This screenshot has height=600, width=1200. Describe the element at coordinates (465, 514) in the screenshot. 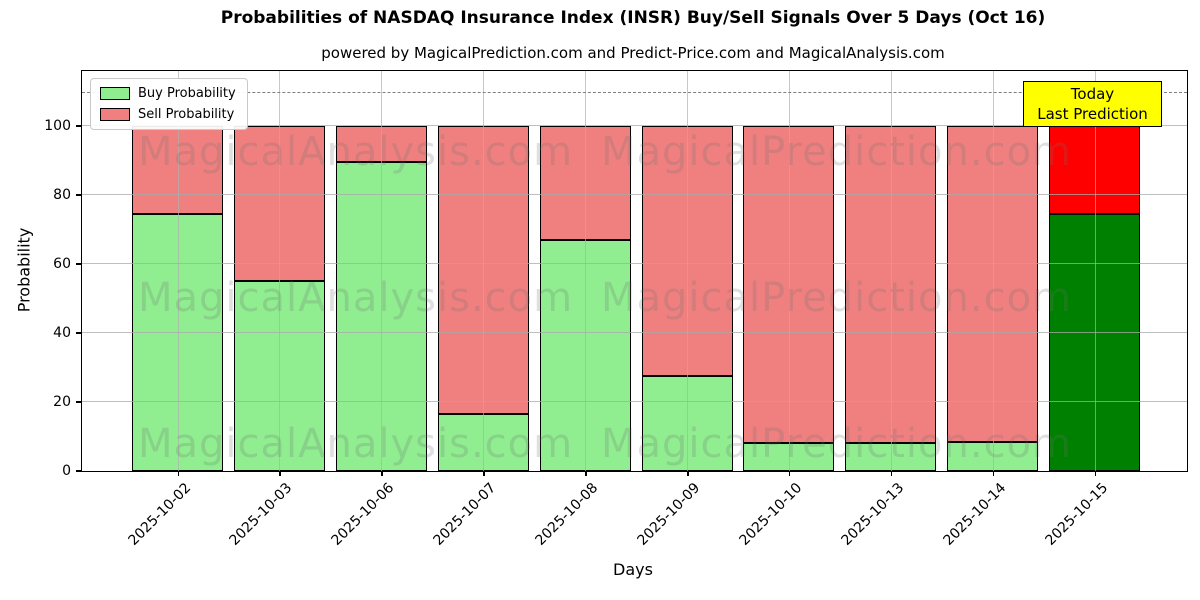

I see `x-tick-label: 2025-10-07` at that location.